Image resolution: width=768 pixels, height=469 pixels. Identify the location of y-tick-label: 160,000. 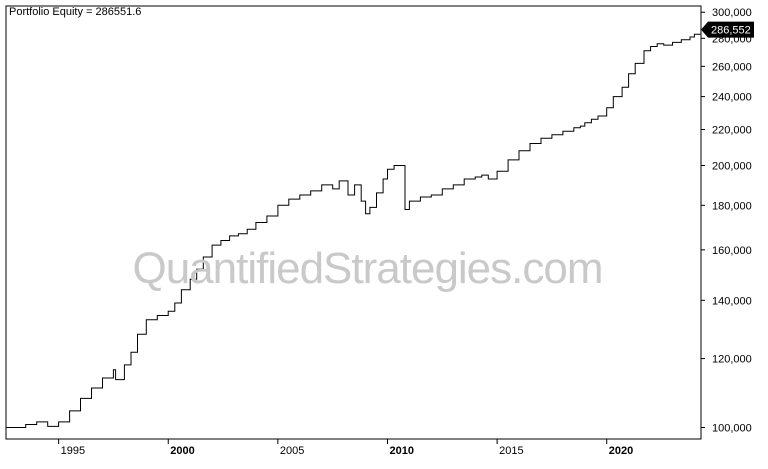
(732, 251).